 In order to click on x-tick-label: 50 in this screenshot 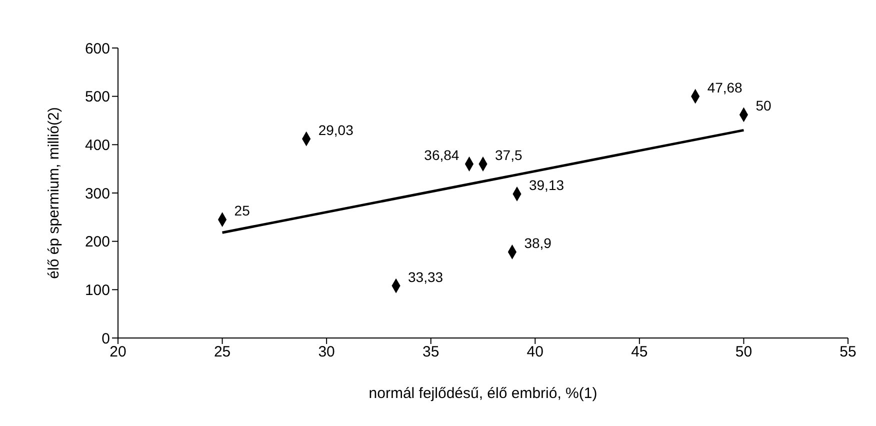, I will do `click(743, 352)`.